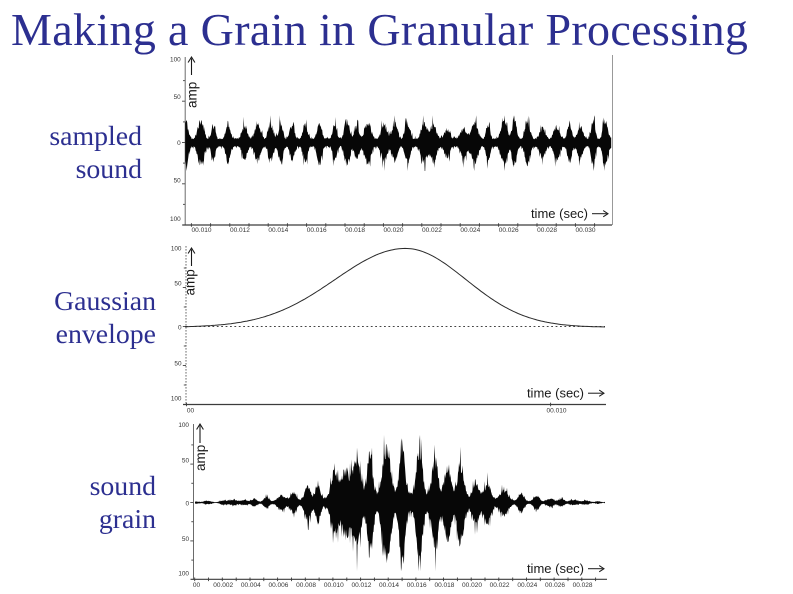 The image size is (793, 594). What do you see at coordinates (278, 585) in the screenshot?
I see `svg-text: 00.006` at bounding box center [278, 585].